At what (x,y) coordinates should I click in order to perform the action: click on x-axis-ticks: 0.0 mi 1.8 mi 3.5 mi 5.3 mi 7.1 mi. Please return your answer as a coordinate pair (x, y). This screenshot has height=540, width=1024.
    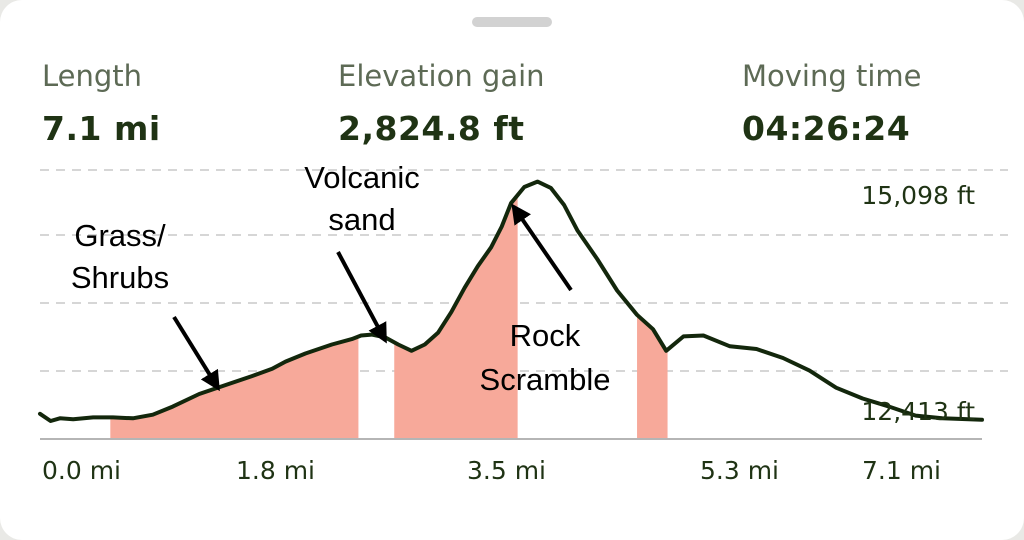
    Looking at the image, I should click on (491, 470).